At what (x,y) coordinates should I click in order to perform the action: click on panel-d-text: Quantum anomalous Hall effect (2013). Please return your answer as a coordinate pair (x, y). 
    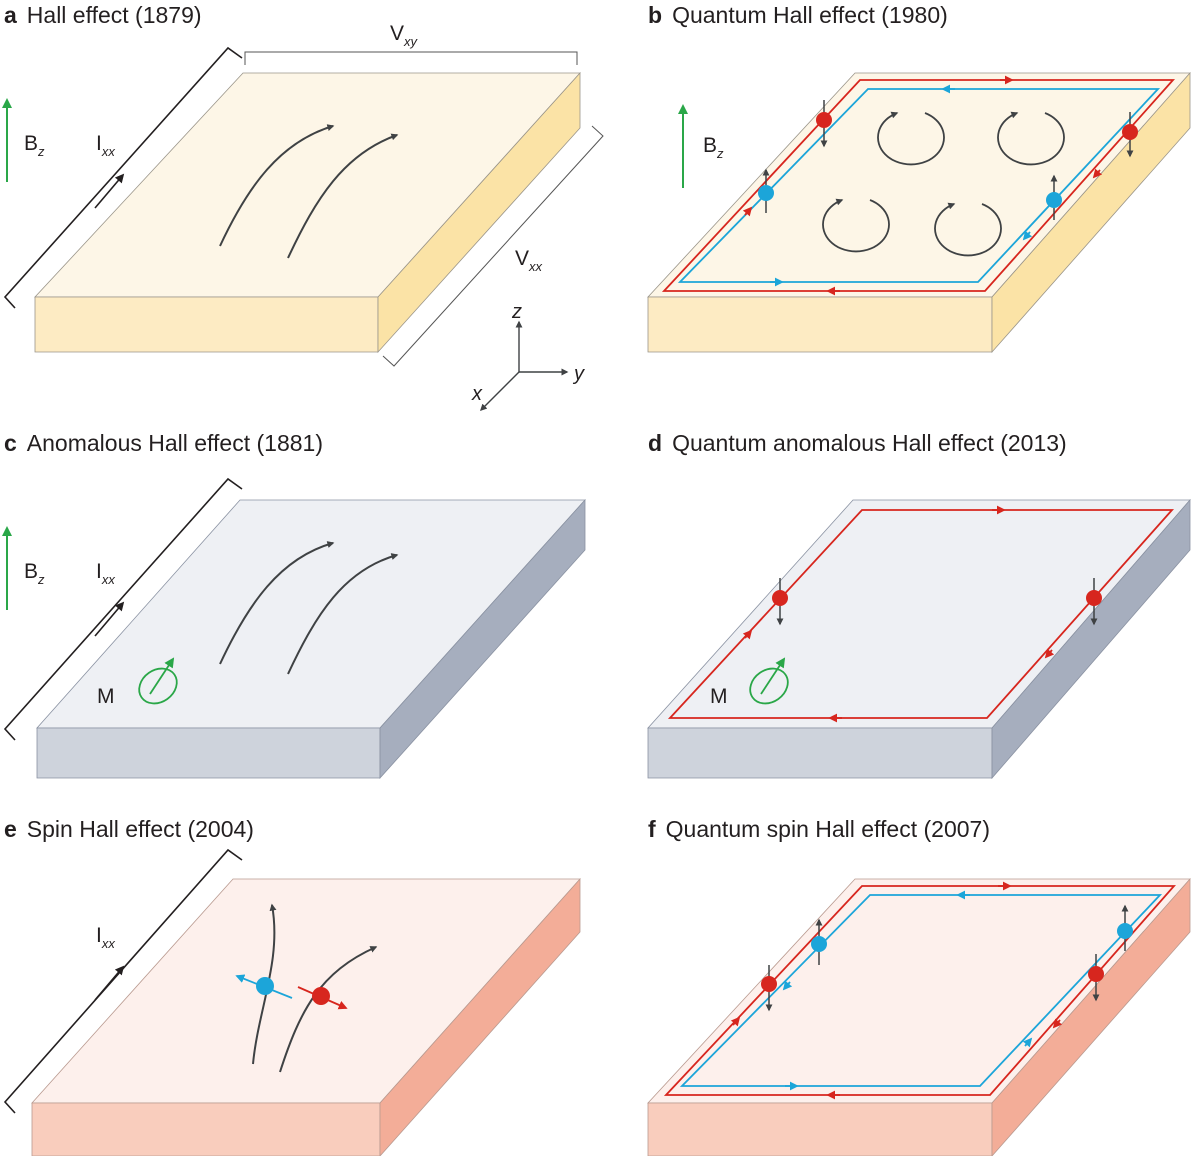
    Looking at the image, I should click on (869, 443).